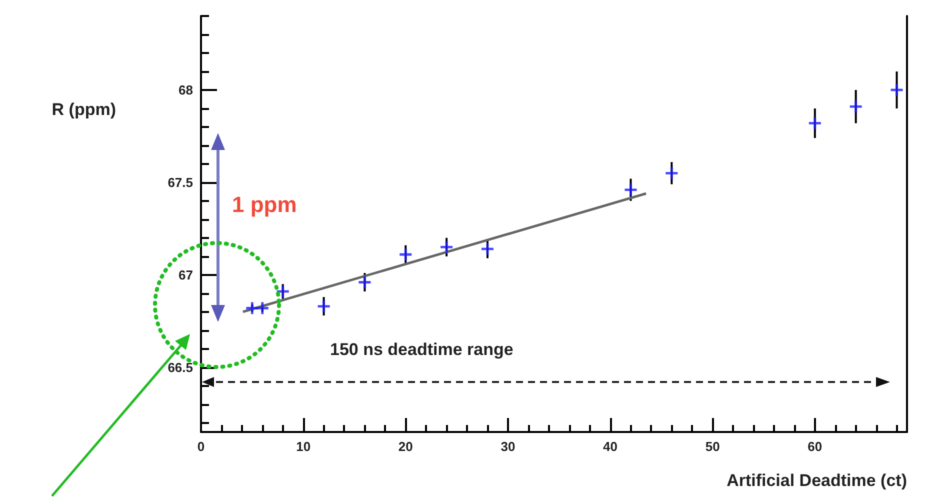  What do you see at coordinates (815, 446) in the screenshot?
I see `x-tick-label: 60` at bounding box center [815, 446].